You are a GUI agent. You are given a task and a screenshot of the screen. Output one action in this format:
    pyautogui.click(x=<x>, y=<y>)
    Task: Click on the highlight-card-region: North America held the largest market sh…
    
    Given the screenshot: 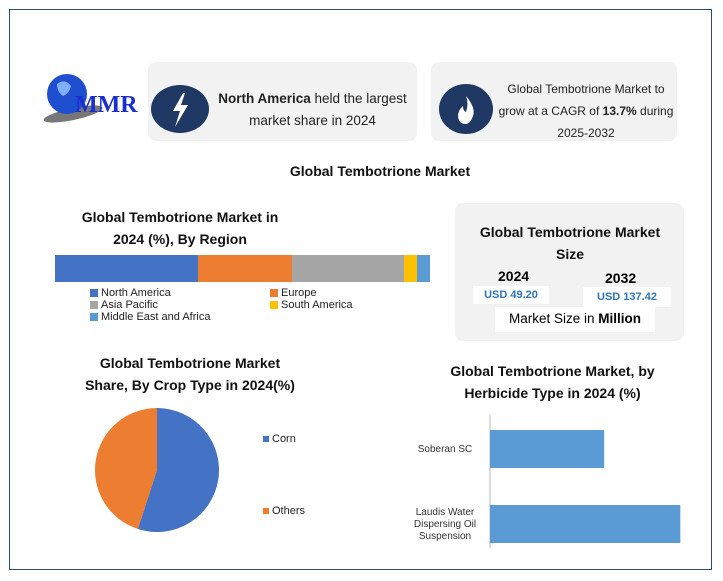 What is the action you would take?
    pyautogui.click(x=282, y=101)
    